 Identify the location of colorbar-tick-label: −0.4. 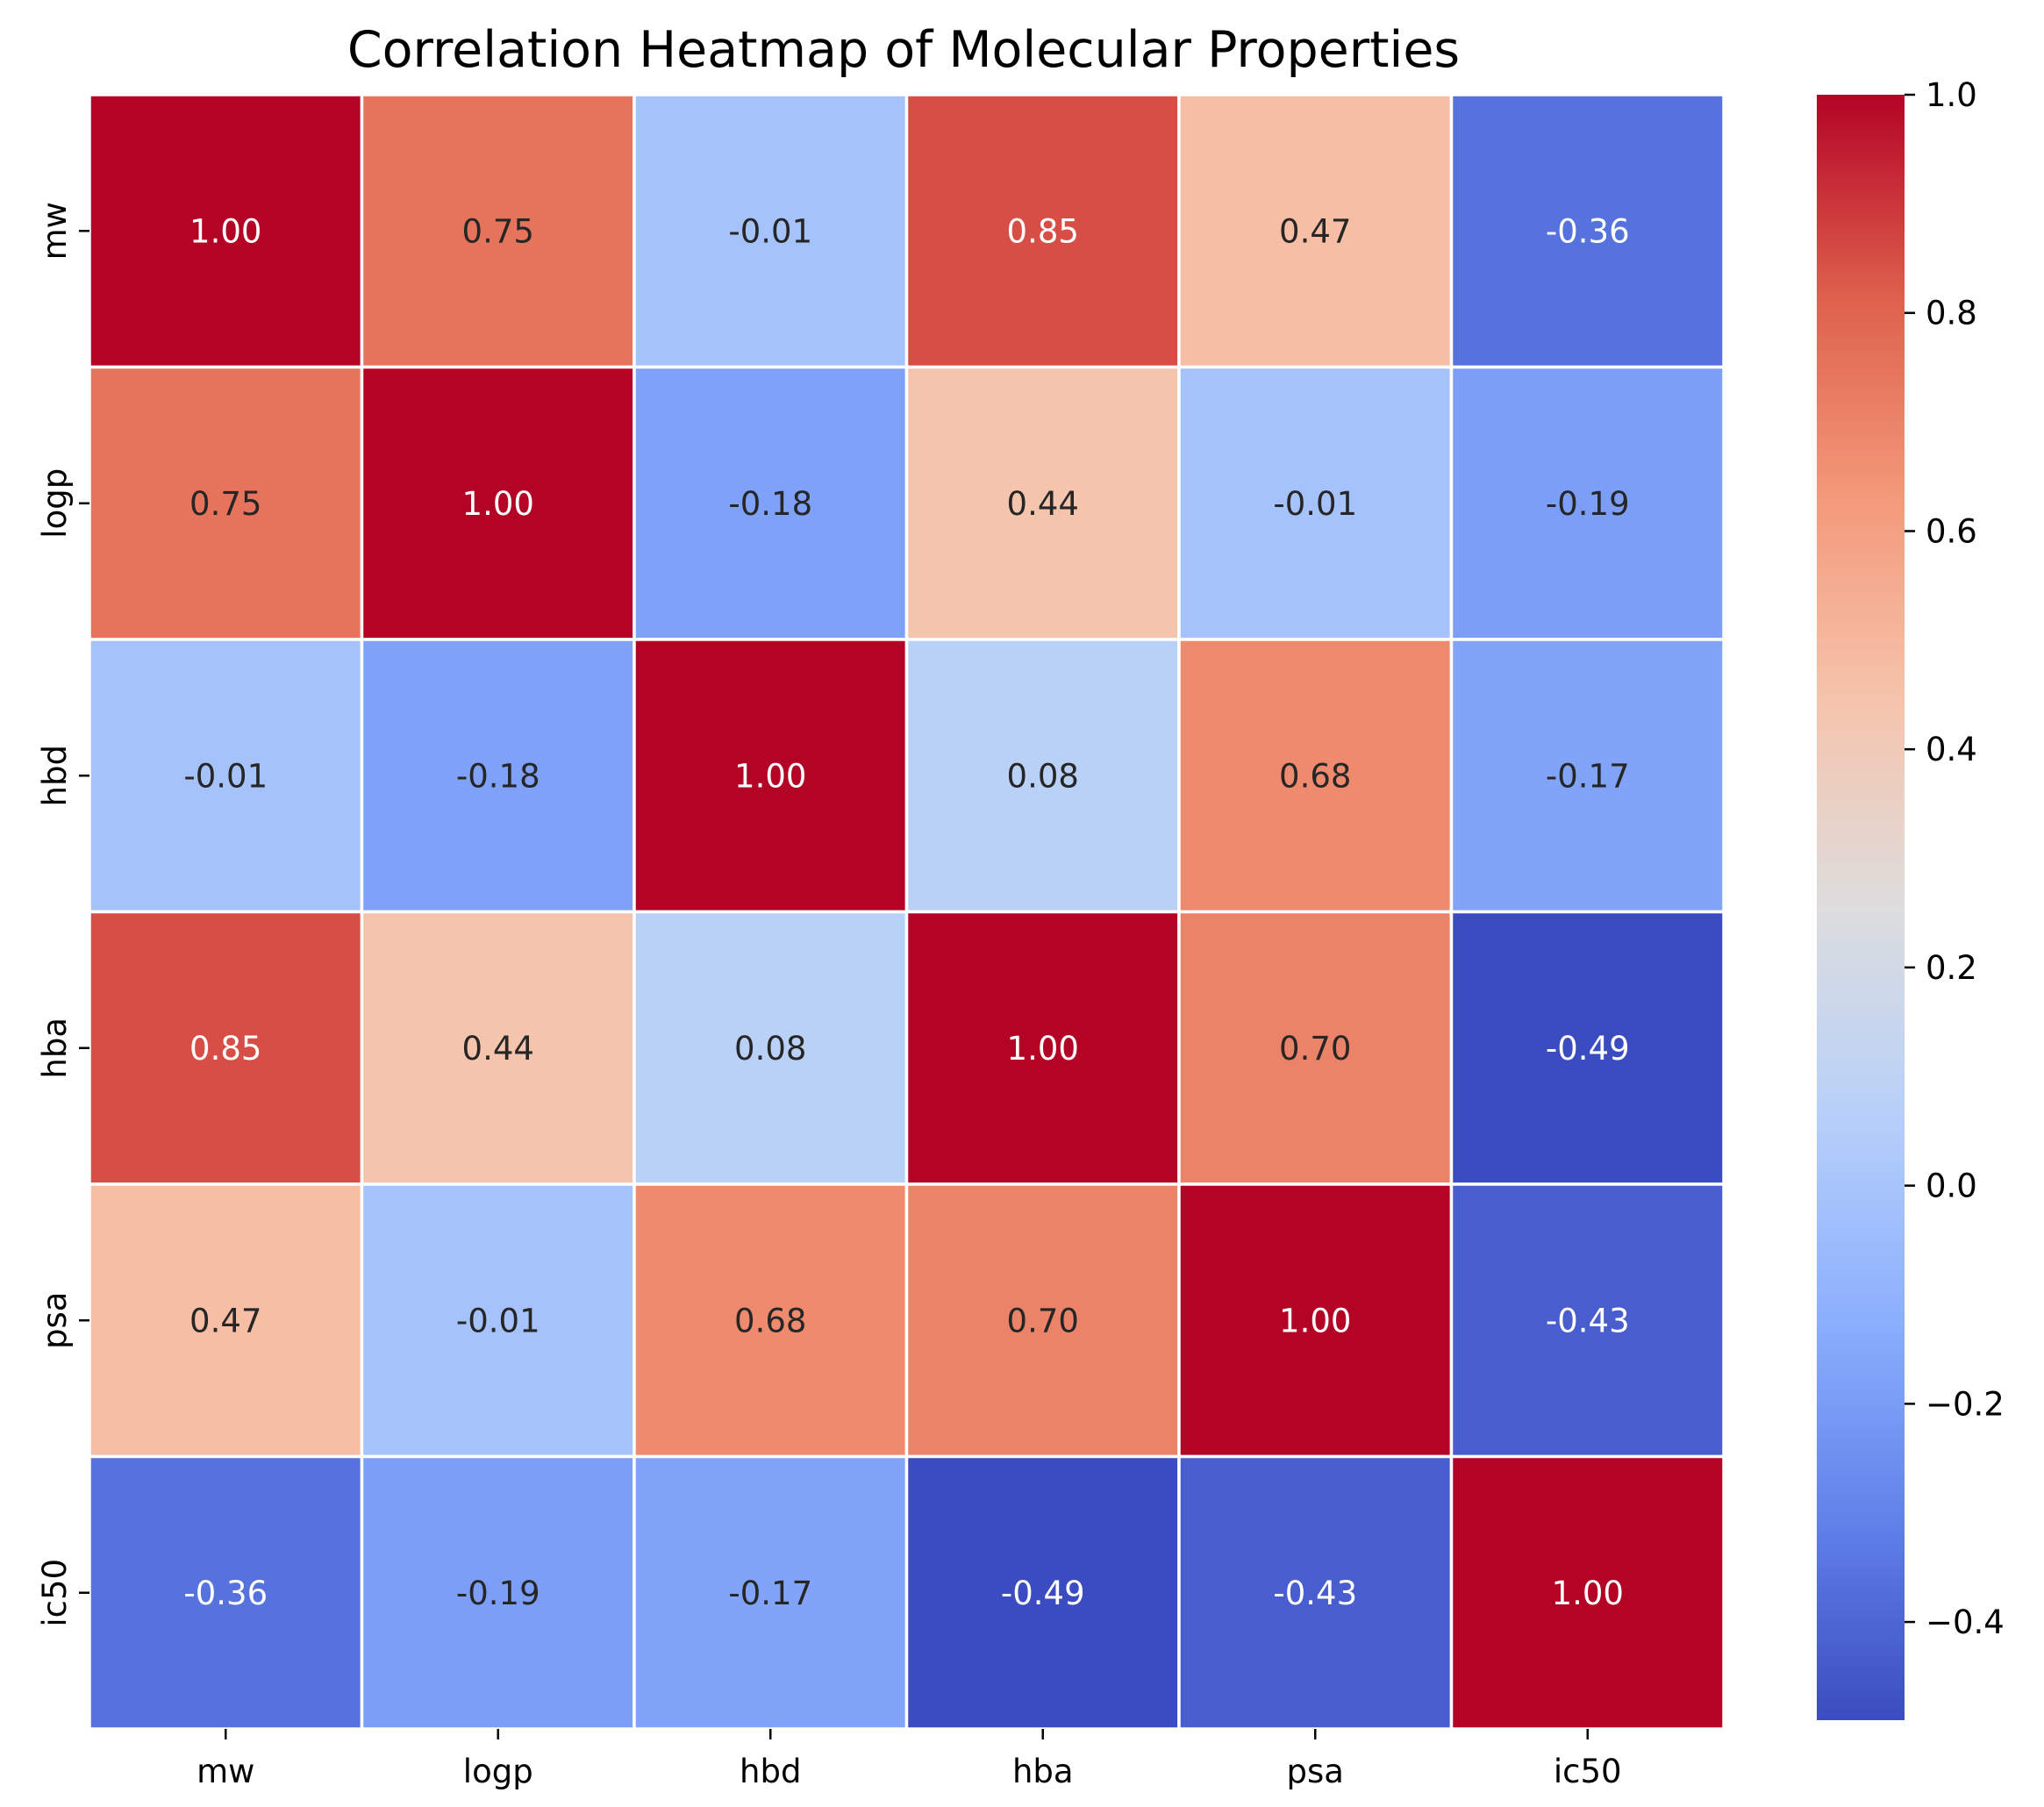
(1966, 1622).